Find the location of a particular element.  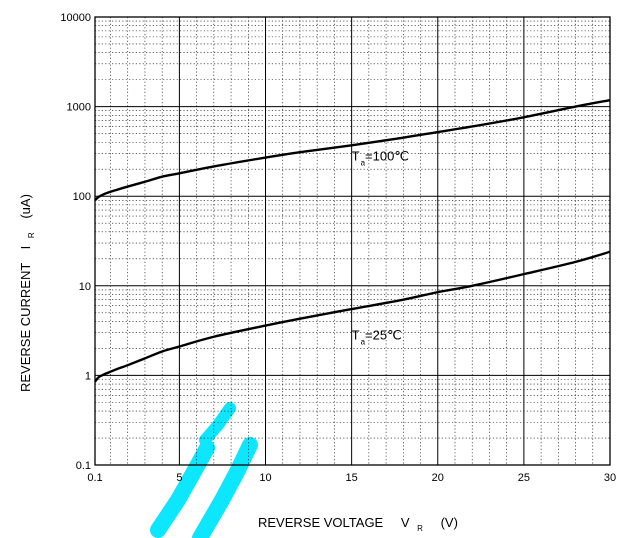

series-label-ta-25c: Ta=25℃ is located at coordinates (377, 337).